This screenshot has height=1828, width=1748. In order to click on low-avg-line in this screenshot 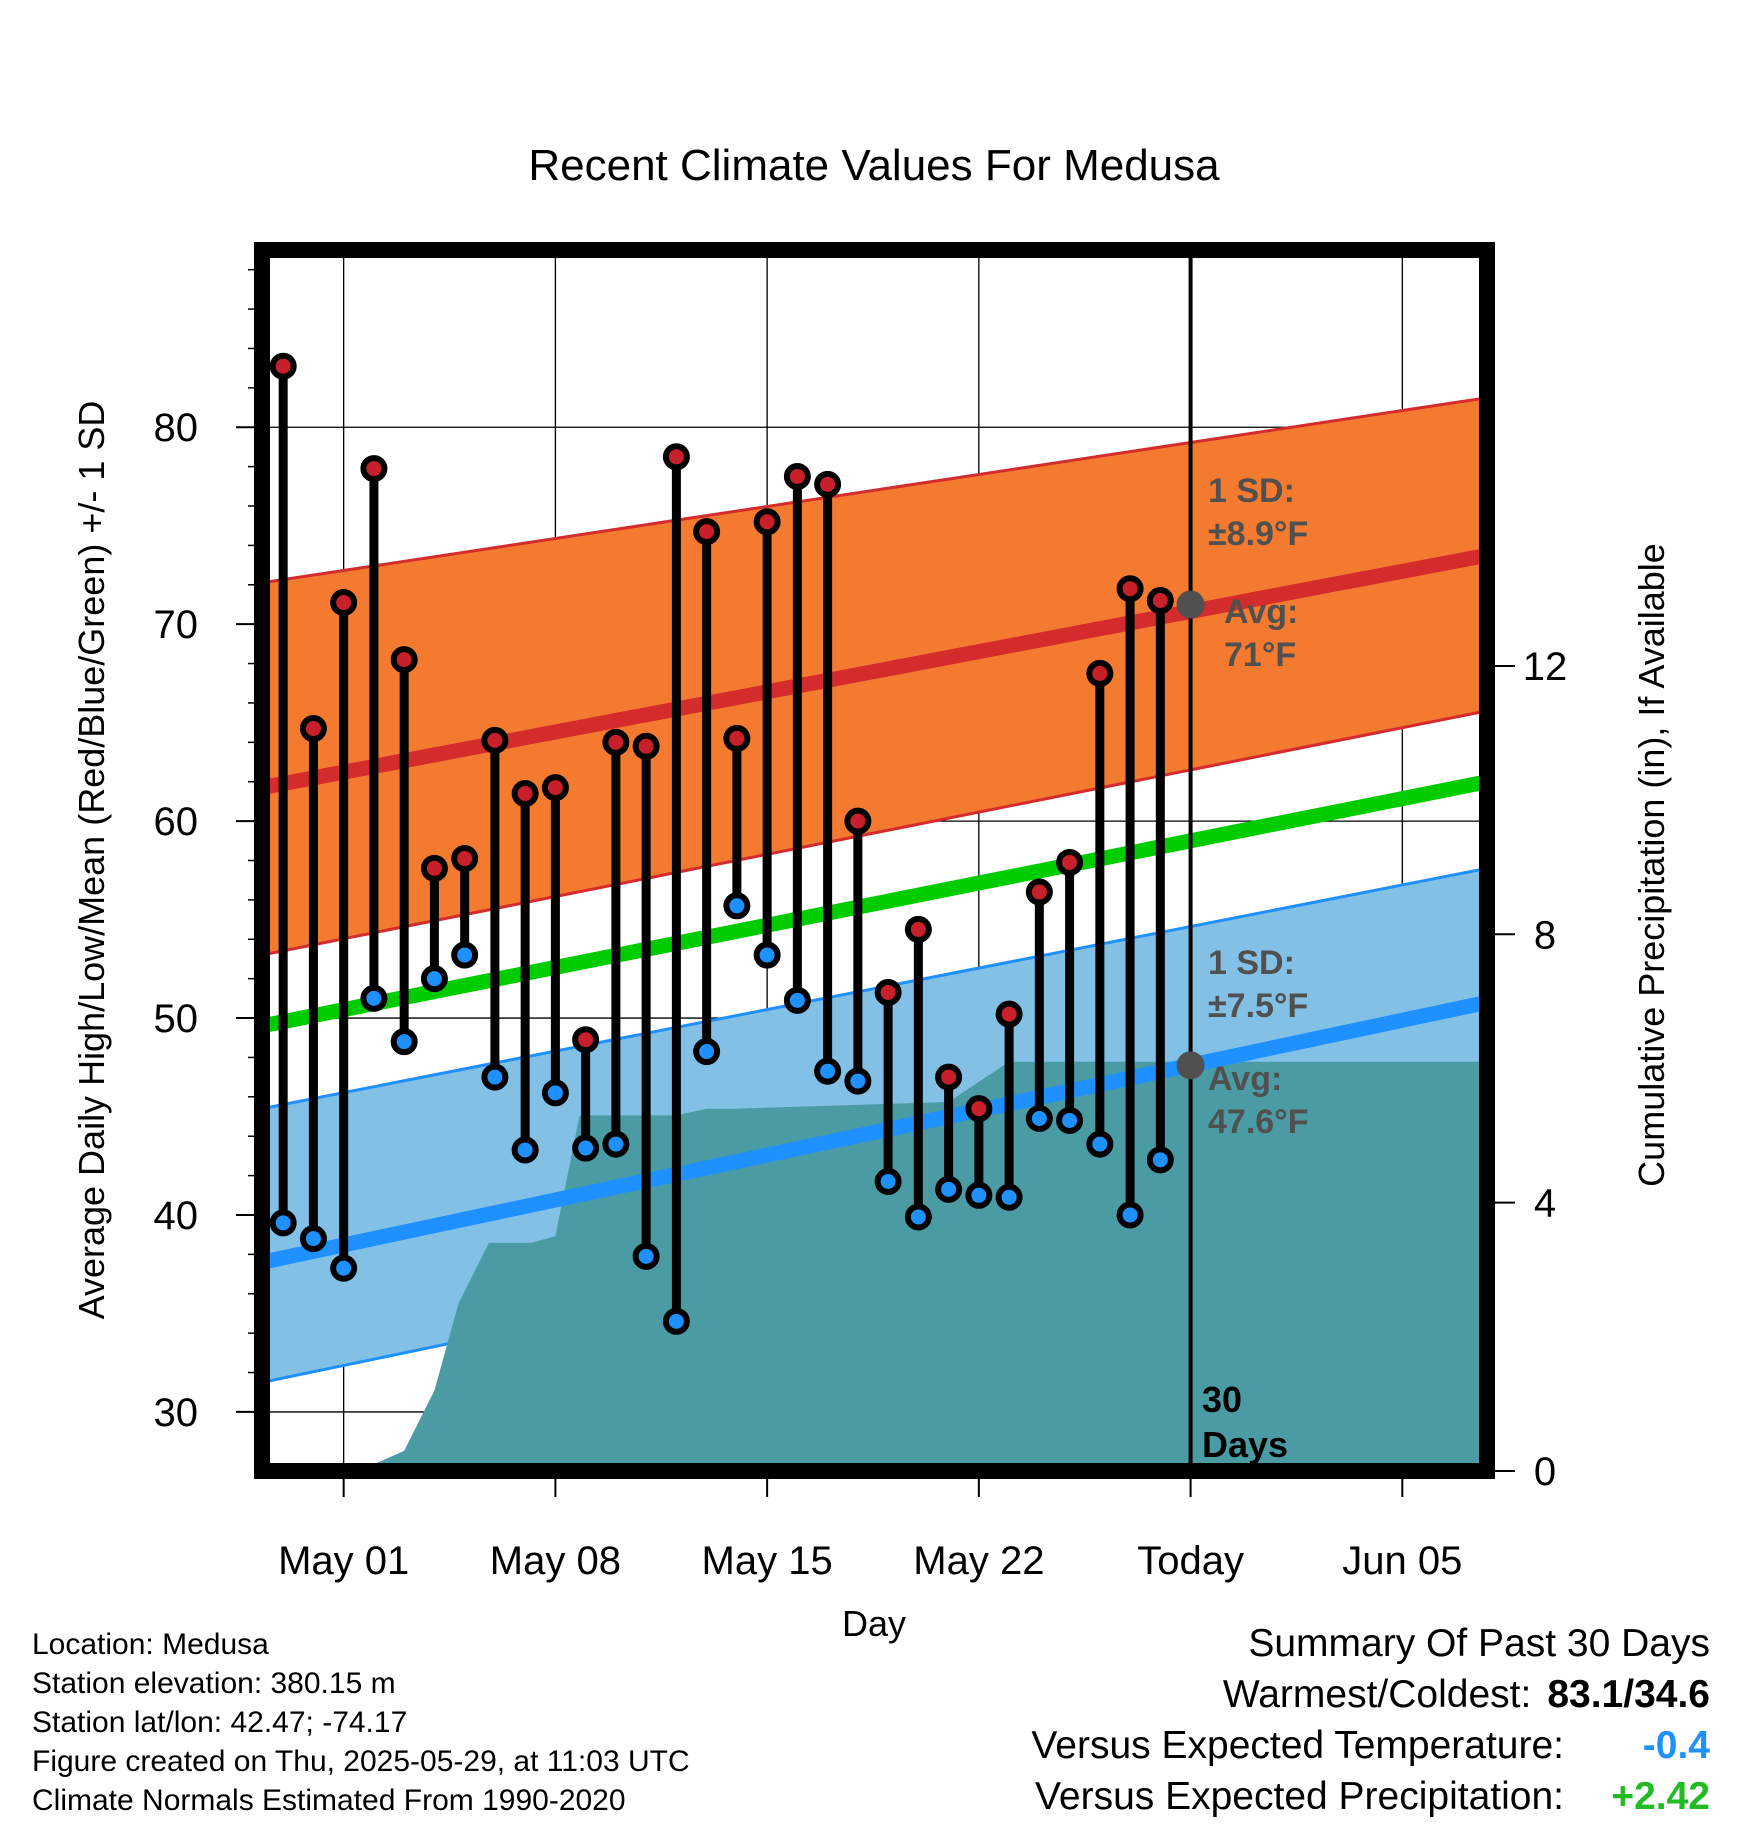, I will do `click(874, 1132)`.